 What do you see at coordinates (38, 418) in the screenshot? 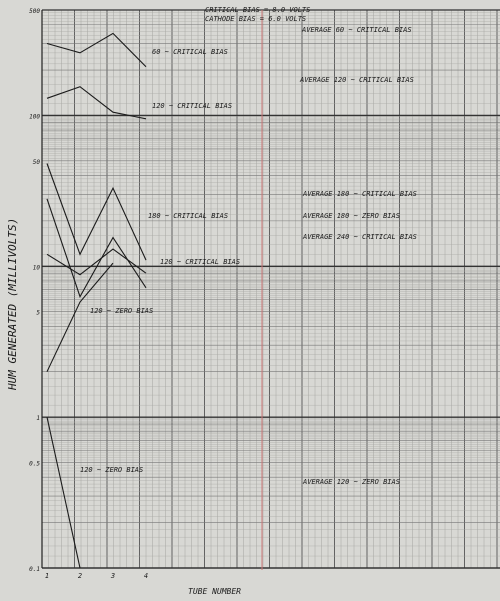
I see `y-tick-label: 1` at bounding box center [38, 418].